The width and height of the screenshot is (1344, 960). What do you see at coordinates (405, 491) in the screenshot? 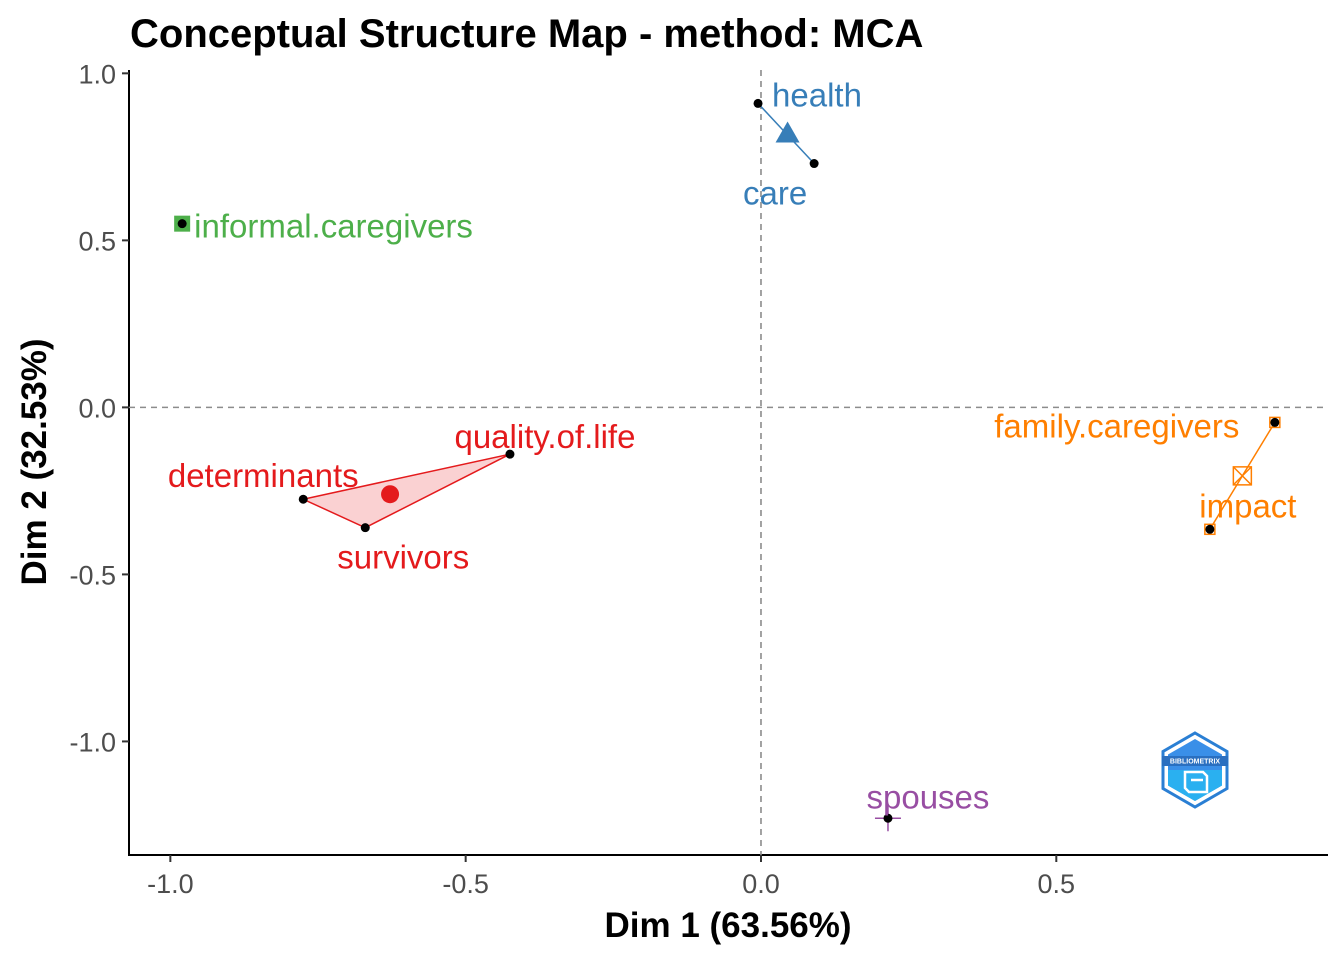
I see `cluster-hull` at bounding box center [405, 491].